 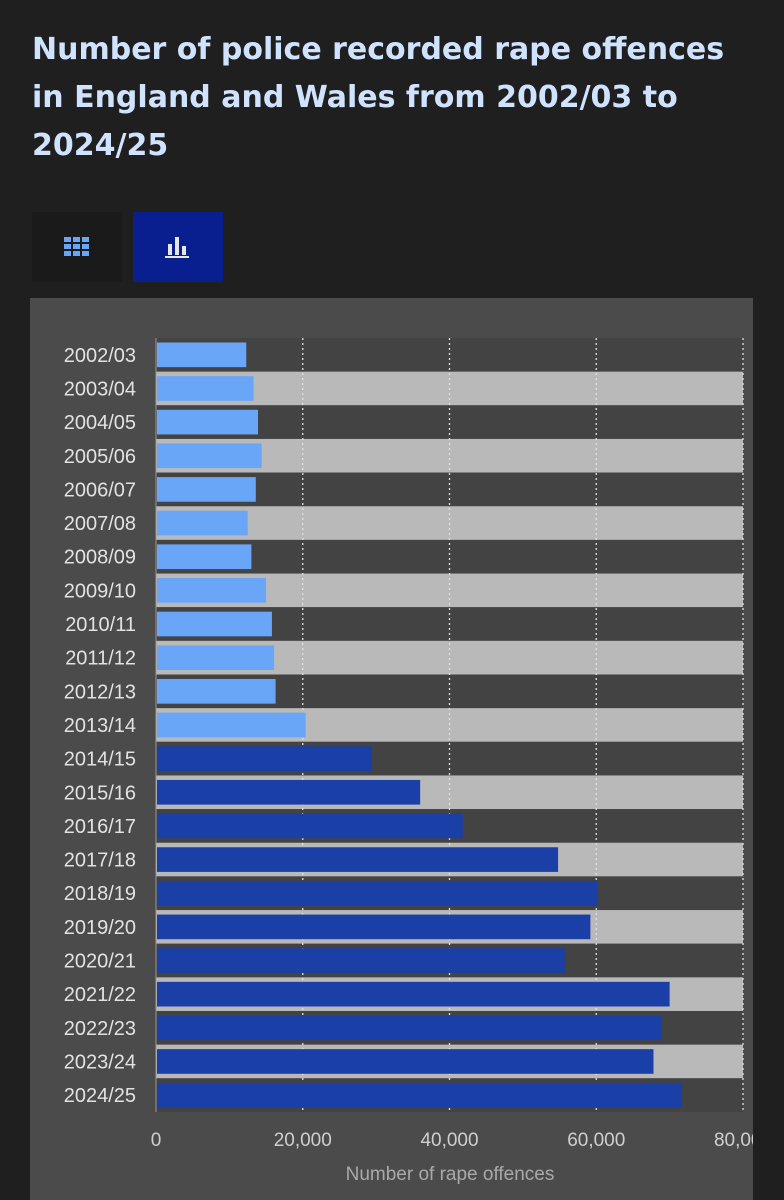 What do you see at coordinates (100, 827) in the screenshot?
I see `y-tick-label: 2016/17` at bounding box center [100, 827].